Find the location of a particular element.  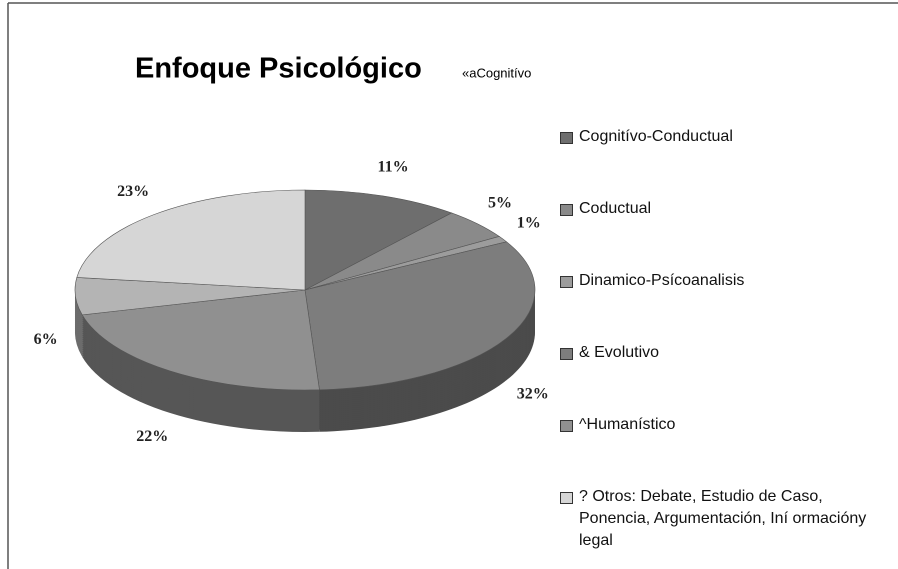

legend-item: Dinamico-Psícoanalisis is located at coordinates (725, 281).